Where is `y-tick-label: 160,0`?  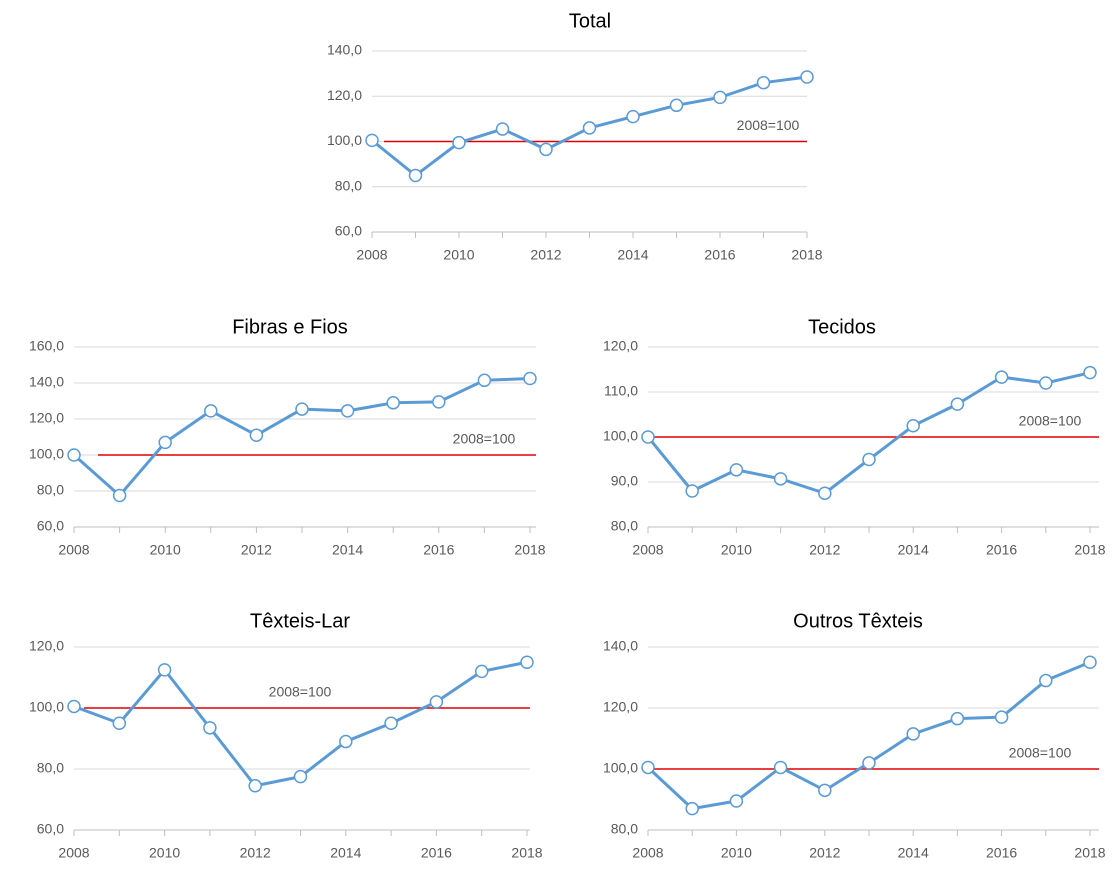
y-tick-label: 160,0 is located at coordinates (46, 346).